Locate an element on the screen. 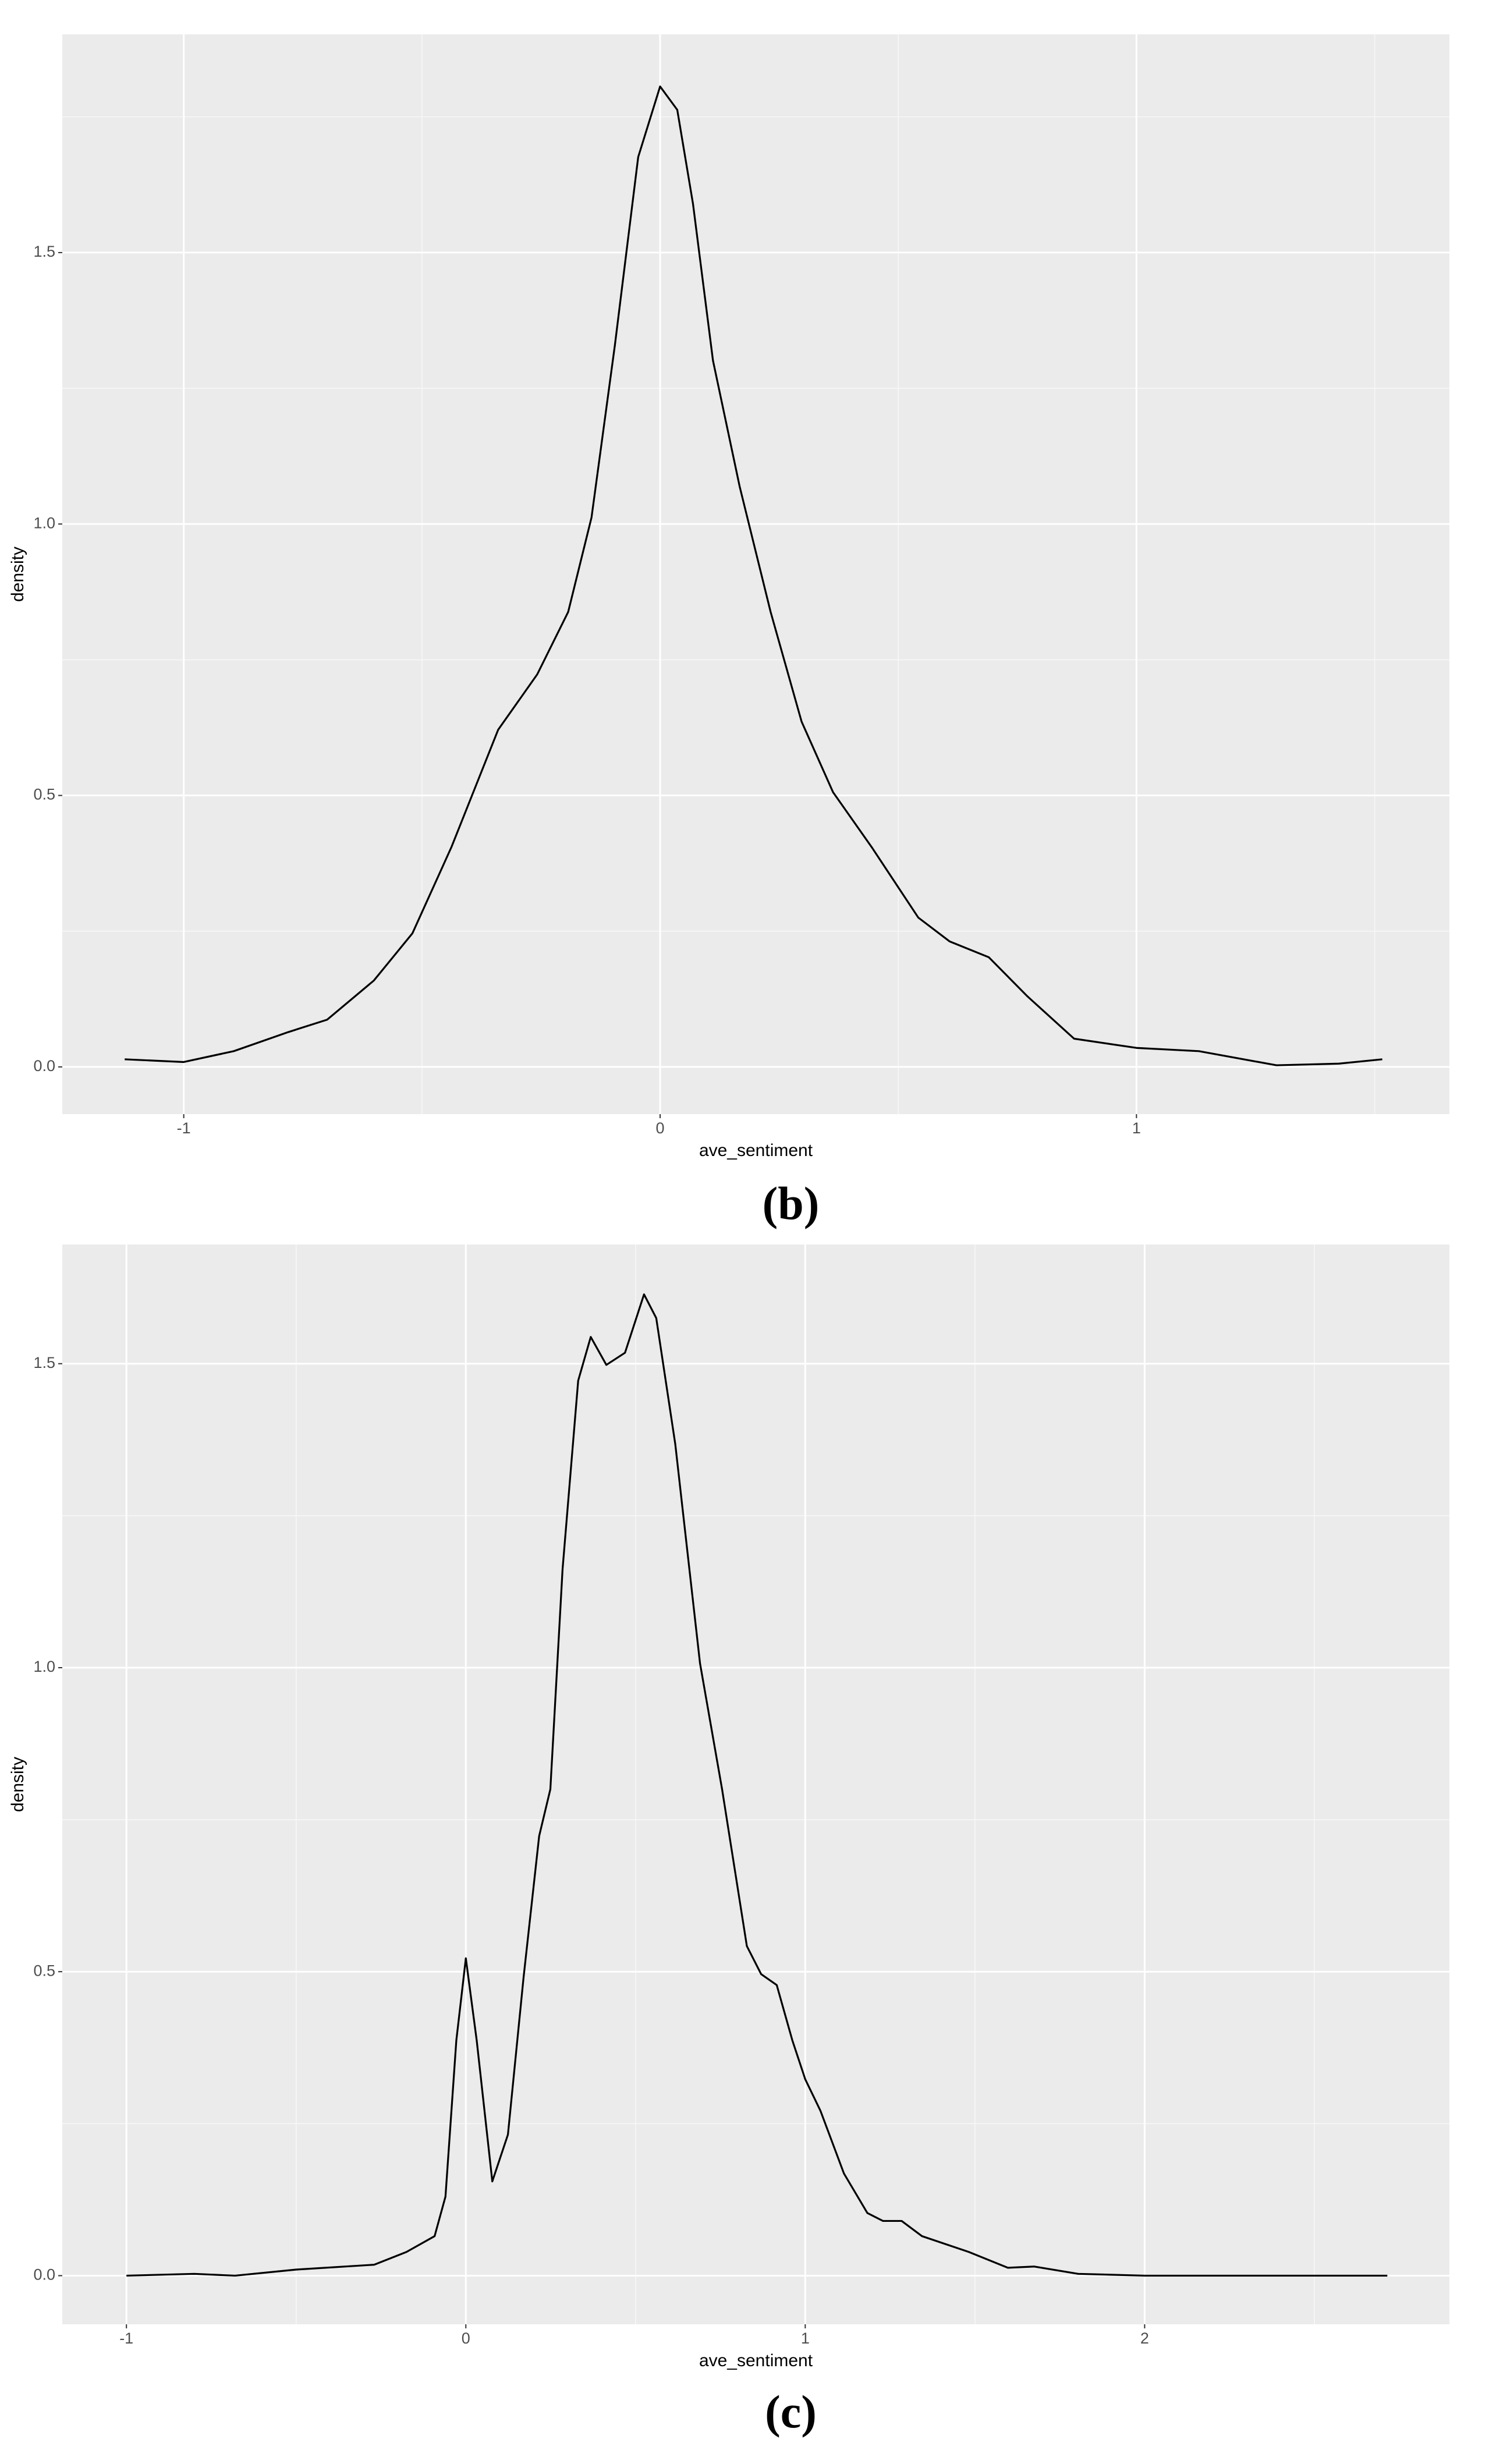 Image resolution: width=1496 pixels, height=2464 pixels. x-tick-label: 2 is located at coordinates (1145, 2338).